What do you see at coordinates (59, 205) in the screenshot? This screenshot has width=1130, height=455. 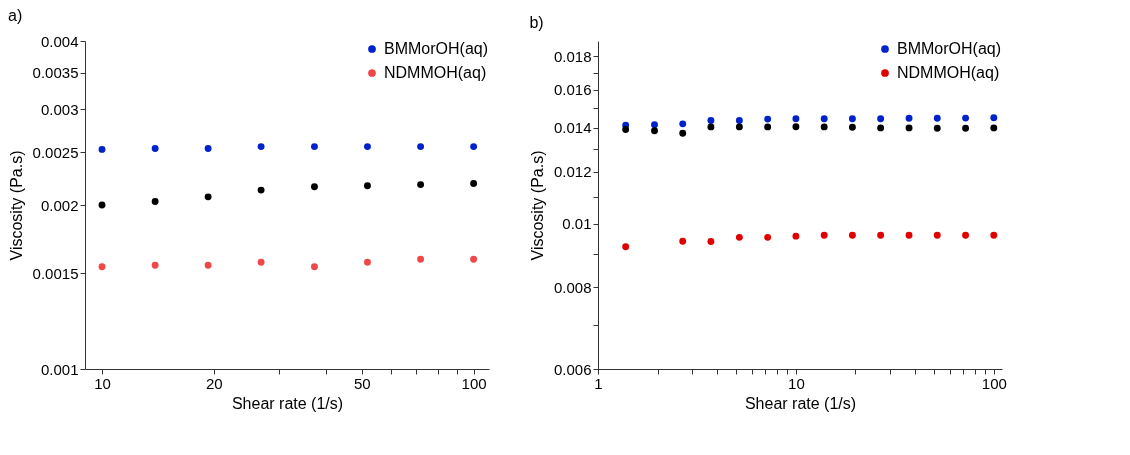 I see `y-tick-label: 0.002` at bounding box center [59, 205].